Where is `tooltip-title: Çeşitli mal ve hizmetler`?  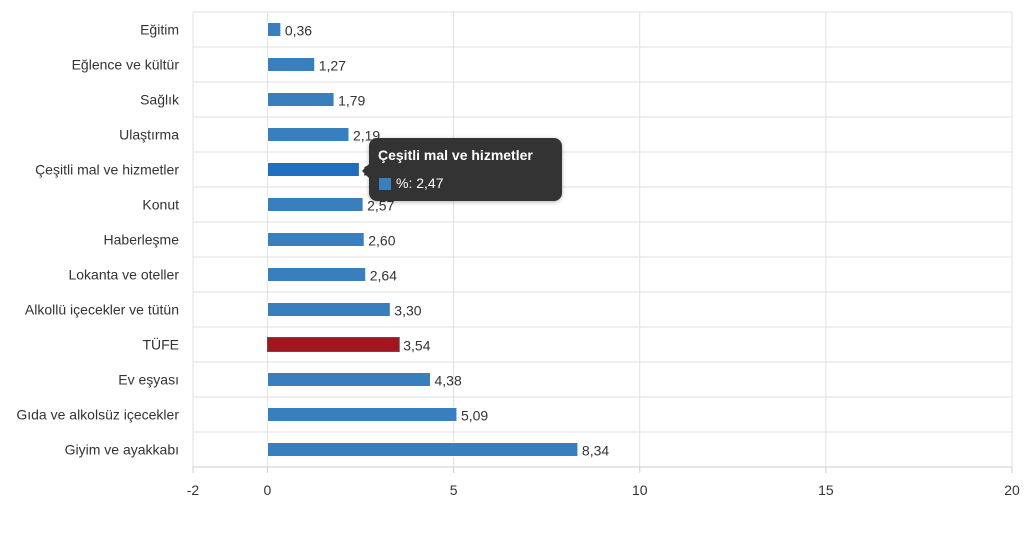
tooltip-title: Çeşitli mal ve hizmetler is located at coordinates (455, 155).